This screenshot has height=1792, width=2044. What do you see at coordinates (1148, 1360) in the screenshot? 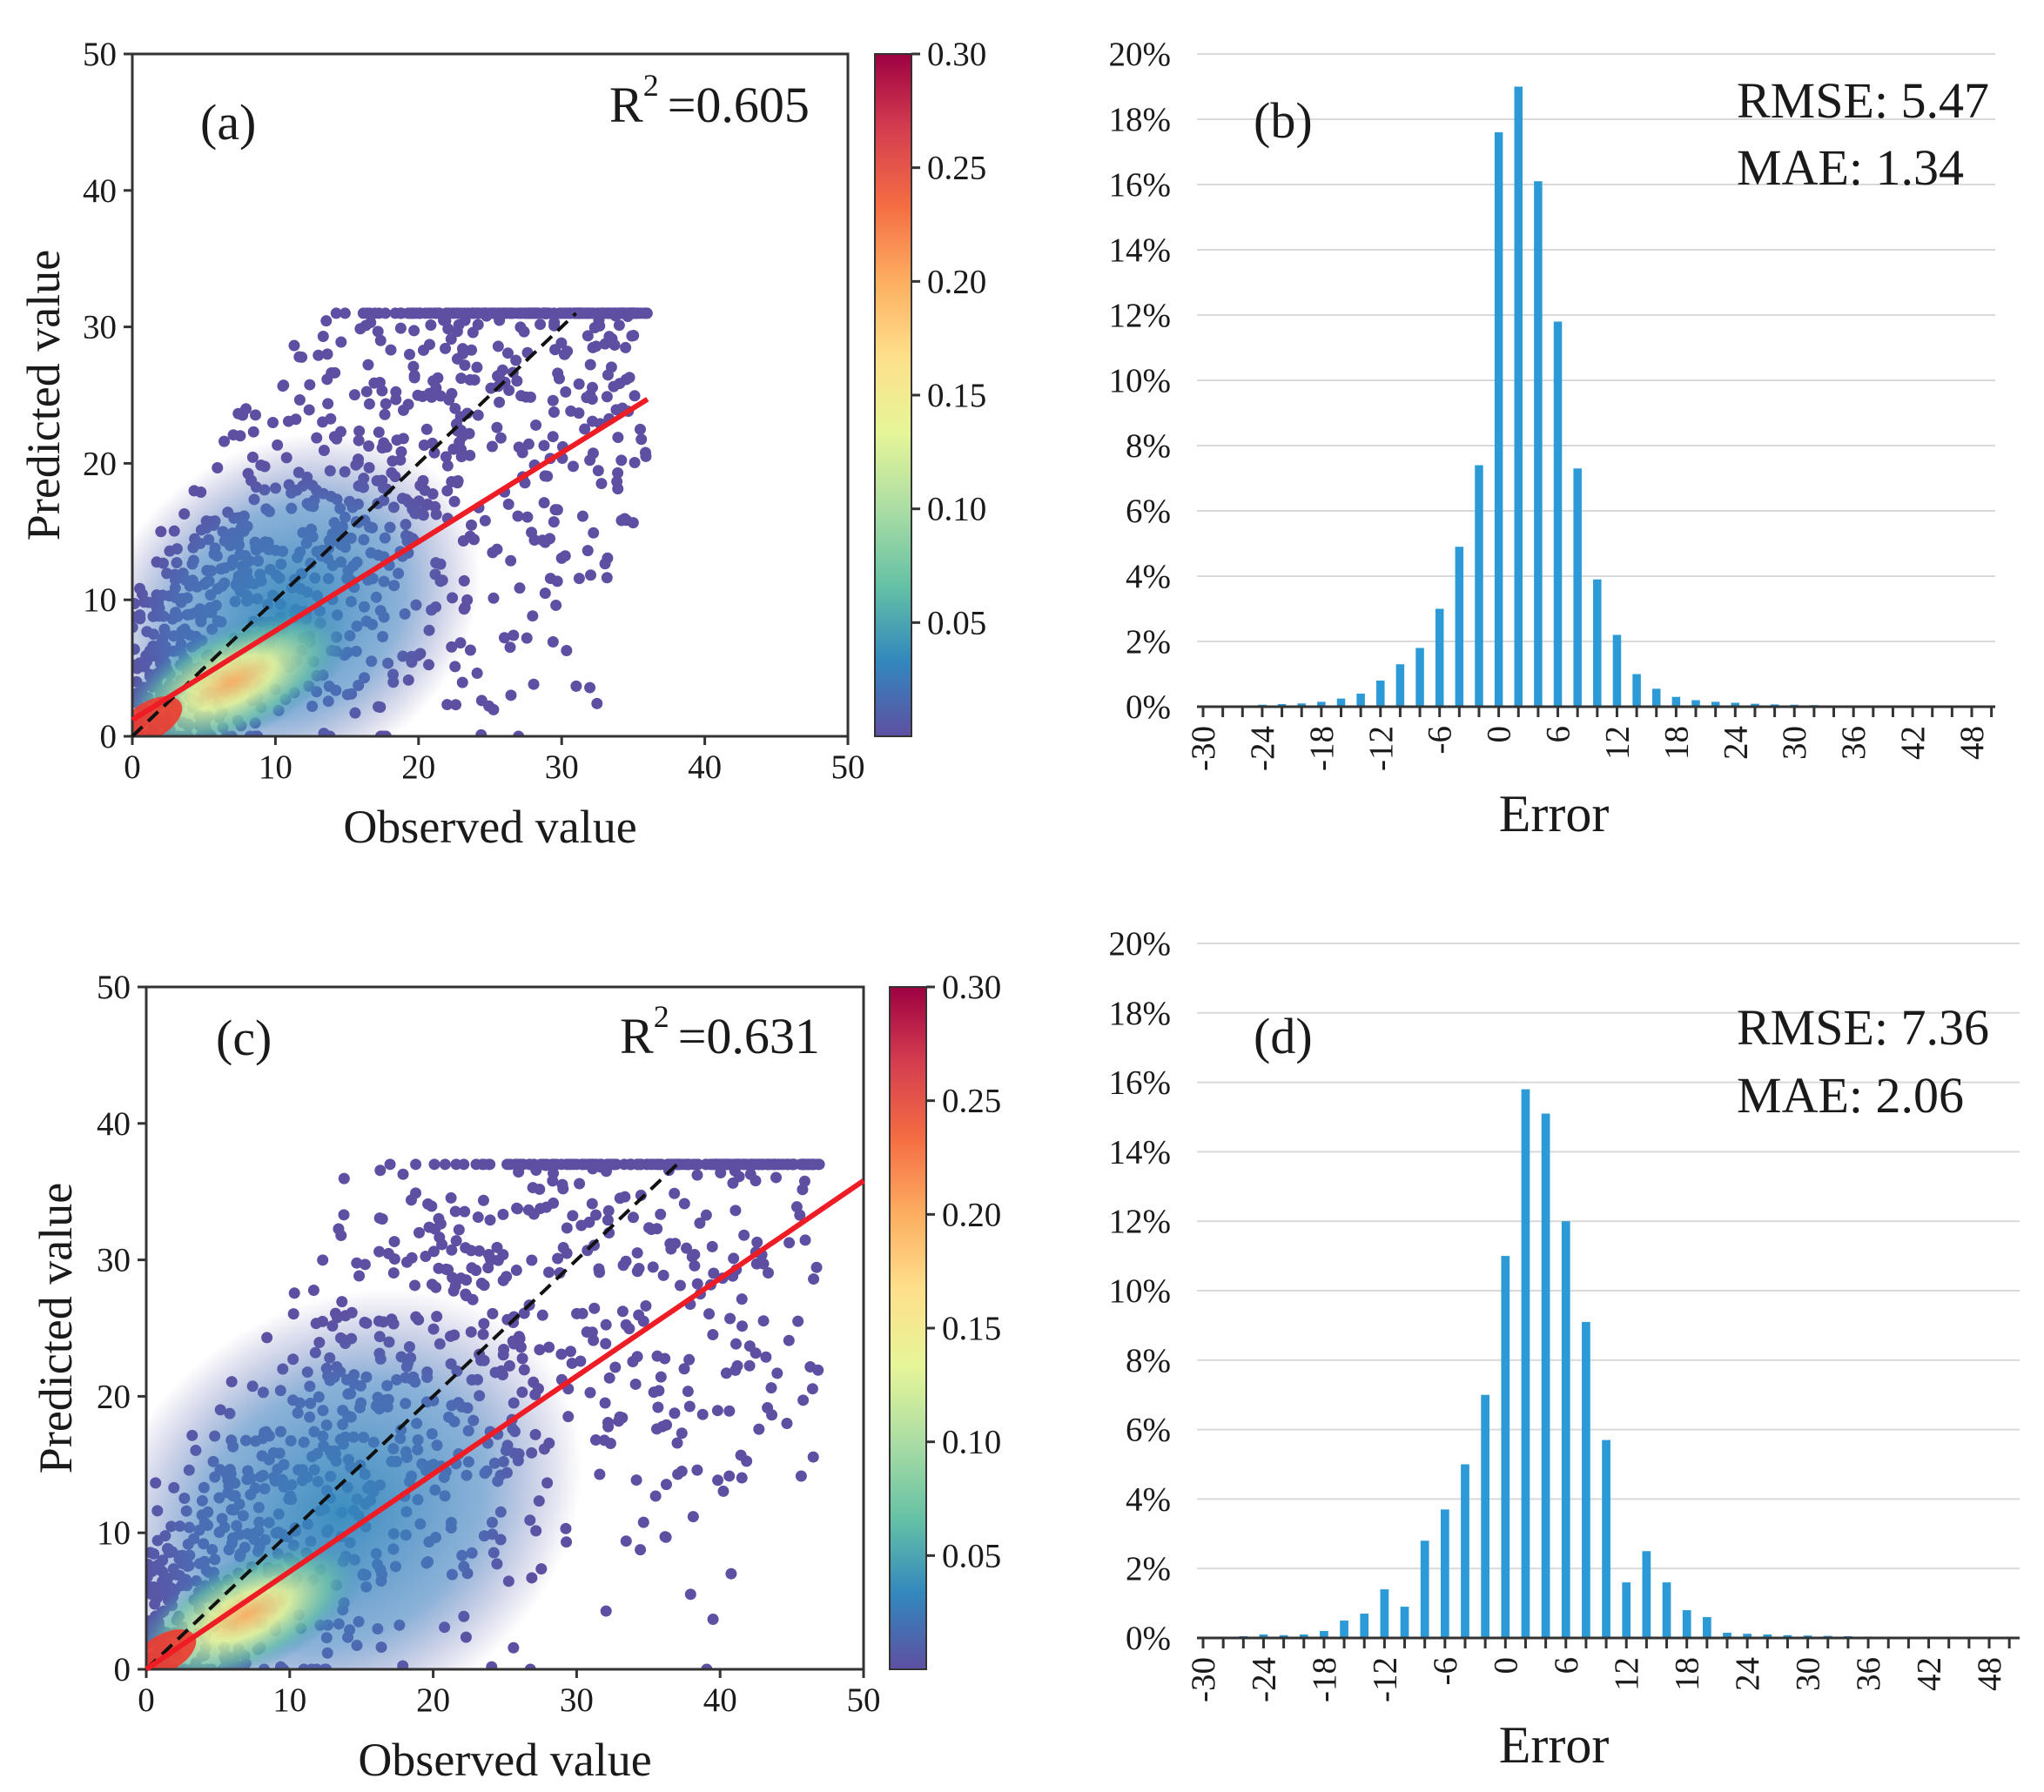
I see `y-tick-label: 8%` at bounding box center [1148, 1360].